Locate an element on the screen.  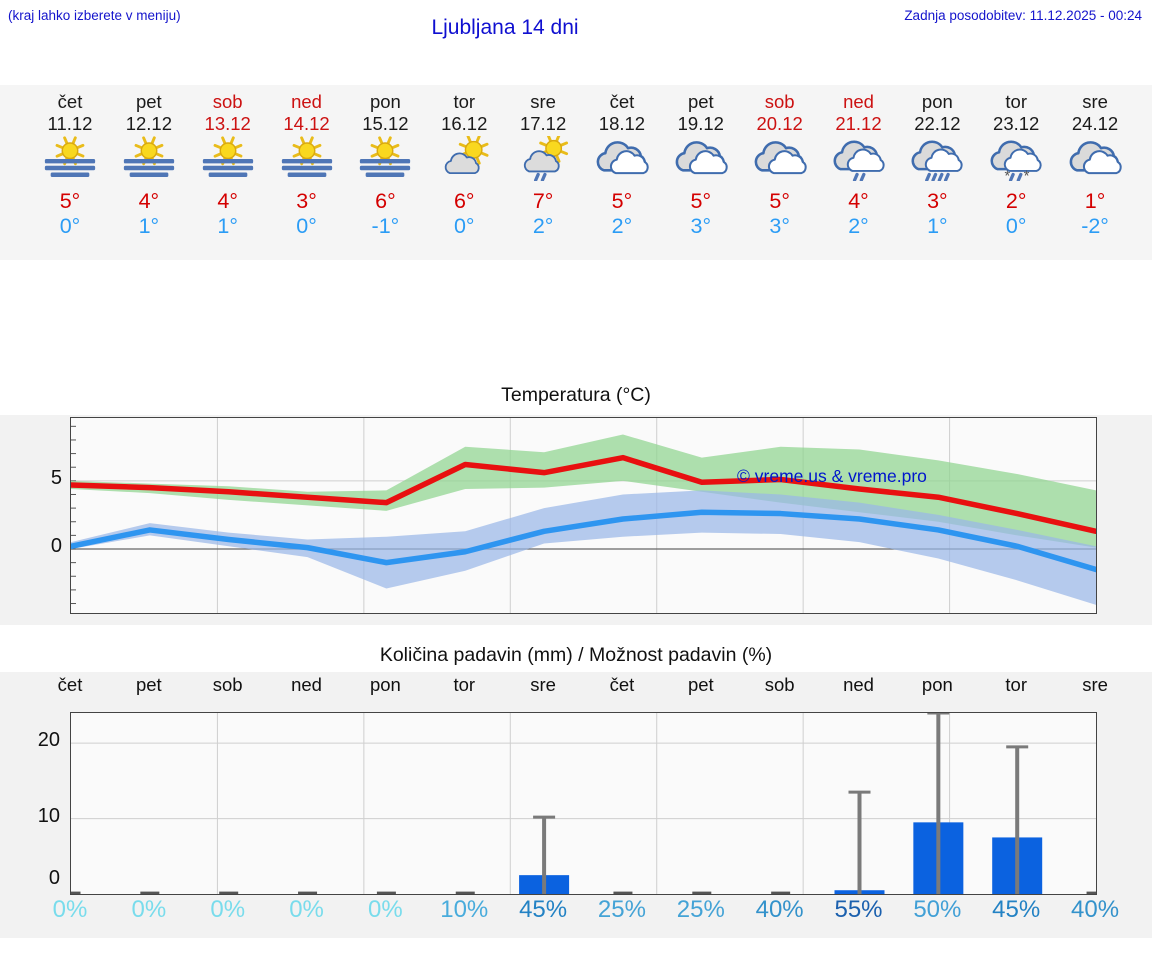
day-name: pon is located at coordinates (937, 101).